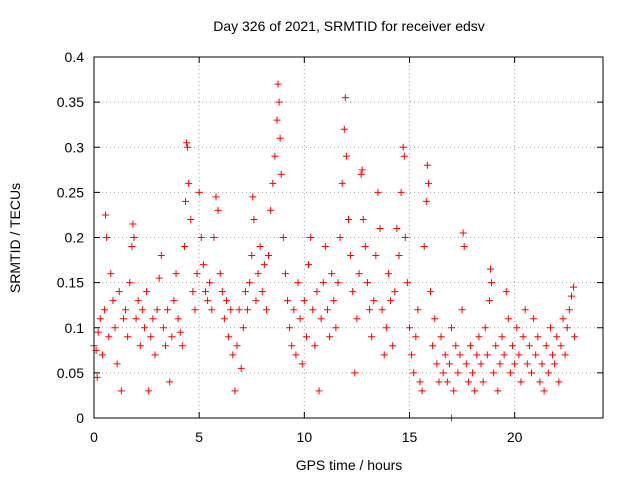  What do you see at coordinates (70, 283) in the screenshot?
I see `y-tick-label: 0.15` at bounding box center [70, 283].